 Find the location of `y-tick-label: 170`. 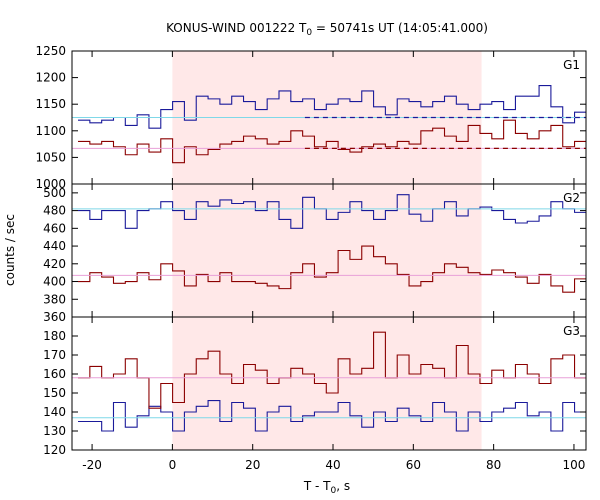

y-tick-label: 170 is located at coordinates (54, 355).